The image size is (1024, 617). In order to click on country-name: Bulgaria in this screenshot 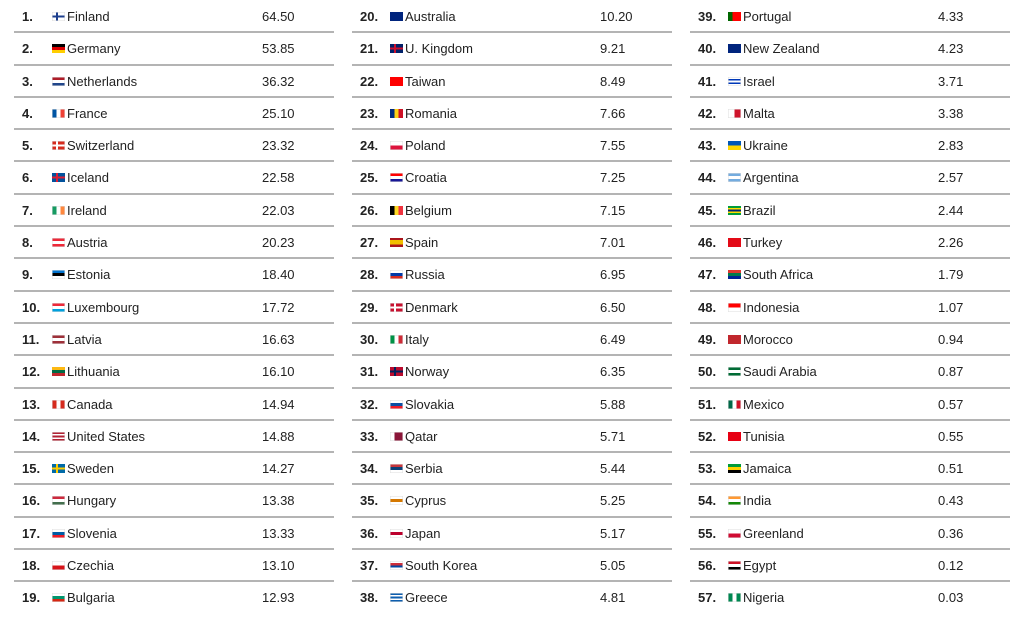, I will do `click(91, 598)`.